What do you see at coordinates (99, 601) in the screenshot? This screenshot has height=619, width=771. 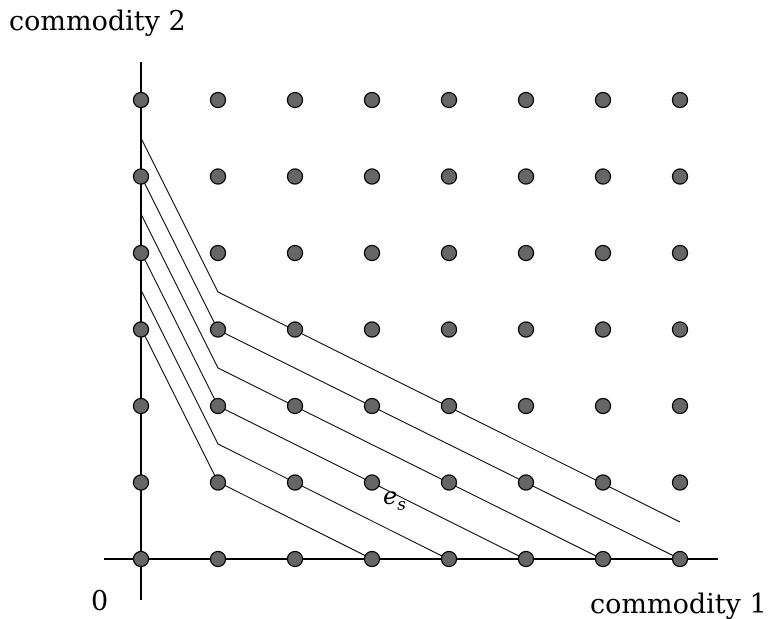 I see `origin-label: 0` at bounding box center [99, 601].